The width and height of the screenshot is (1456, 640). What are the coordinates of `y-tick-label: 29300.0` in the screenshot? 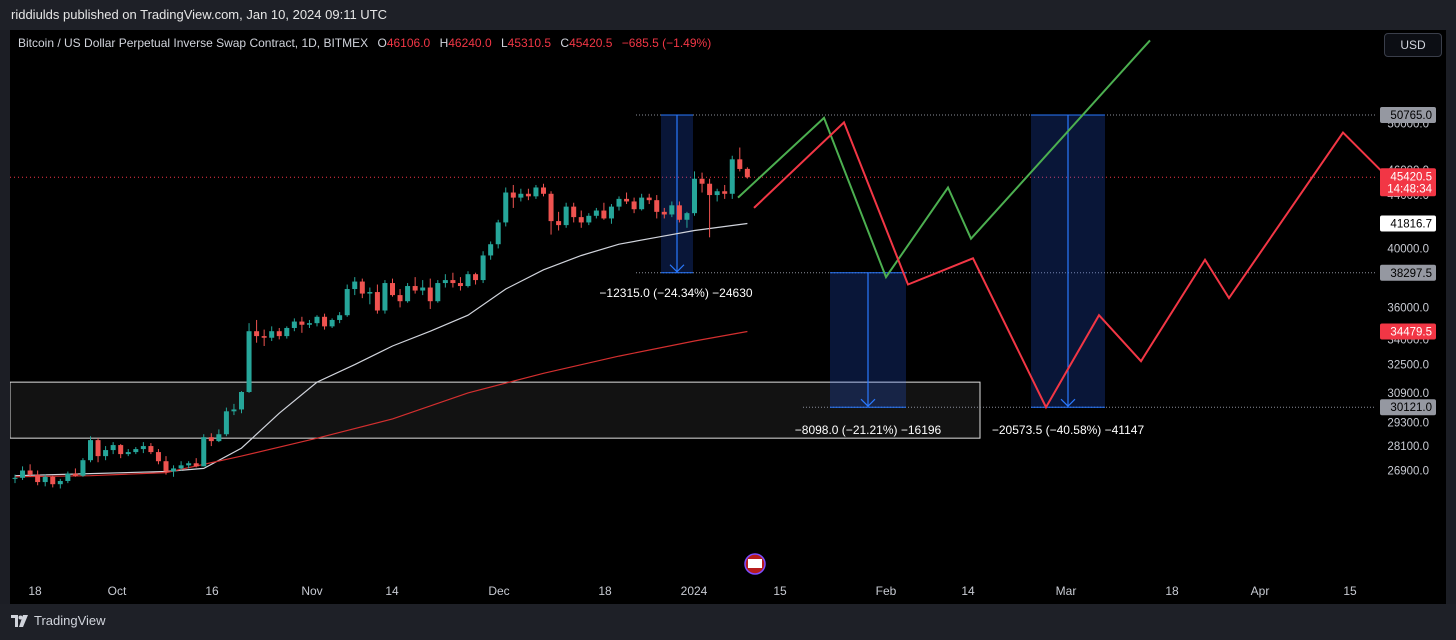 It's located at (1408, 424).